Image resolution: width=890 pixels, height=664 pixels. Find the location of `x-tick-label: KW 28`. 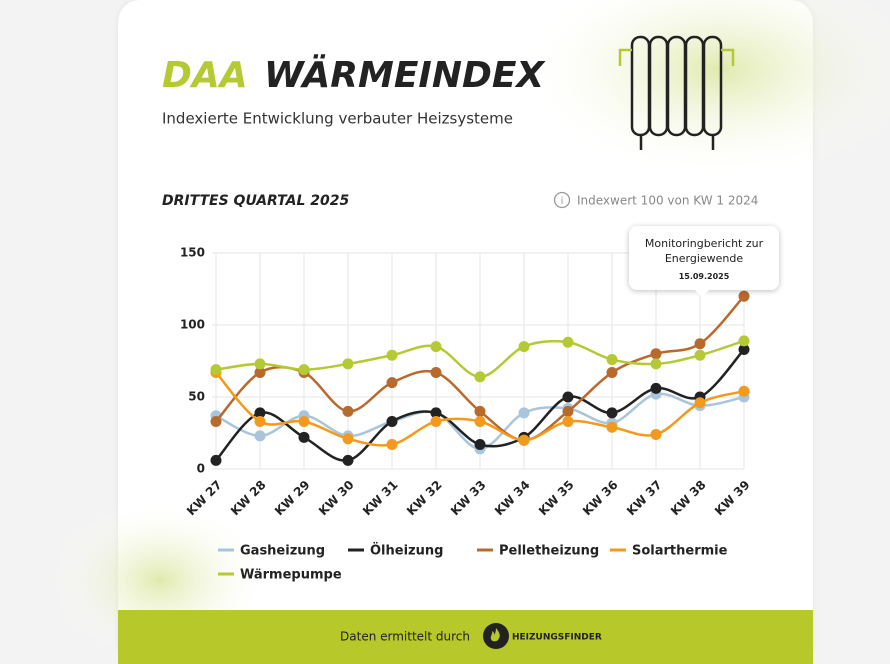

x-tick-label: KW 28 is located at coordinates (248, 498).